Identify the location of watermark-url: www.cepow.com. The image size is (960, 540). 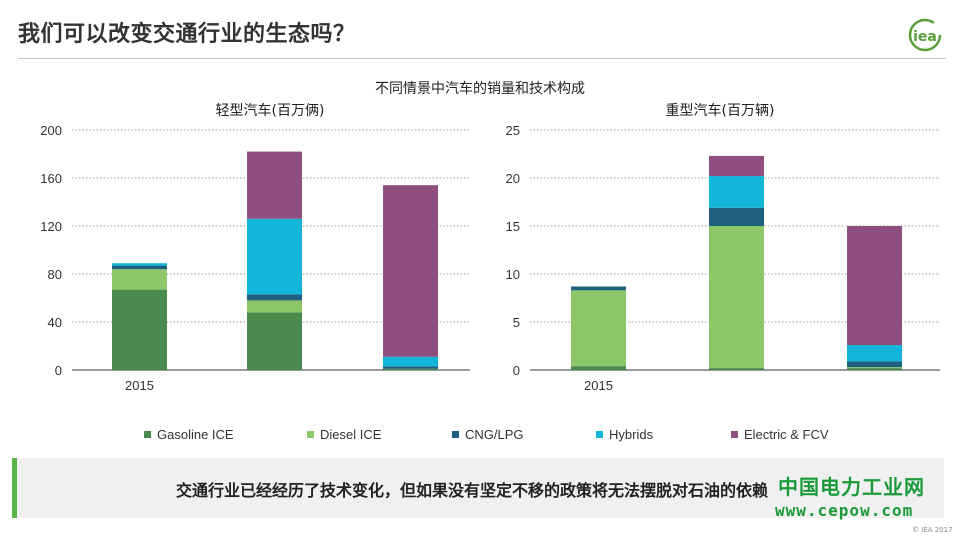
(844, 510).